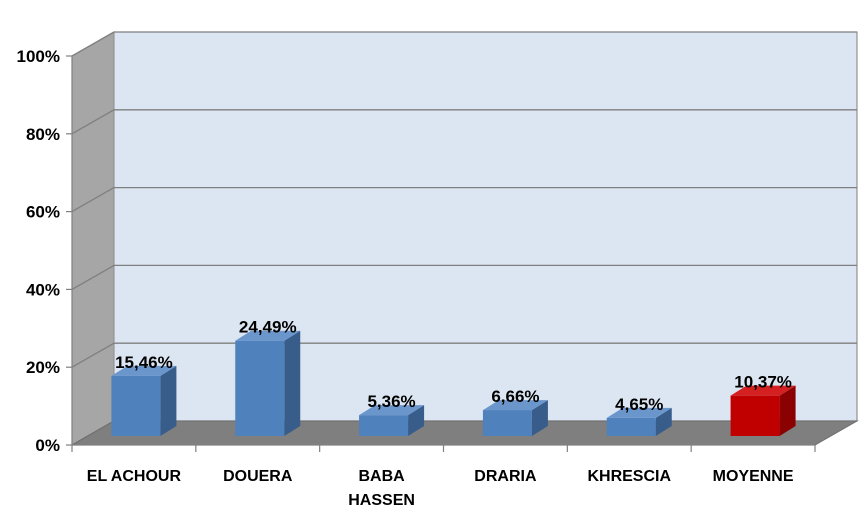  Describe the element at coordinates (268, 327) in the screenshot. I see `data-label: 24,49%` at that location.